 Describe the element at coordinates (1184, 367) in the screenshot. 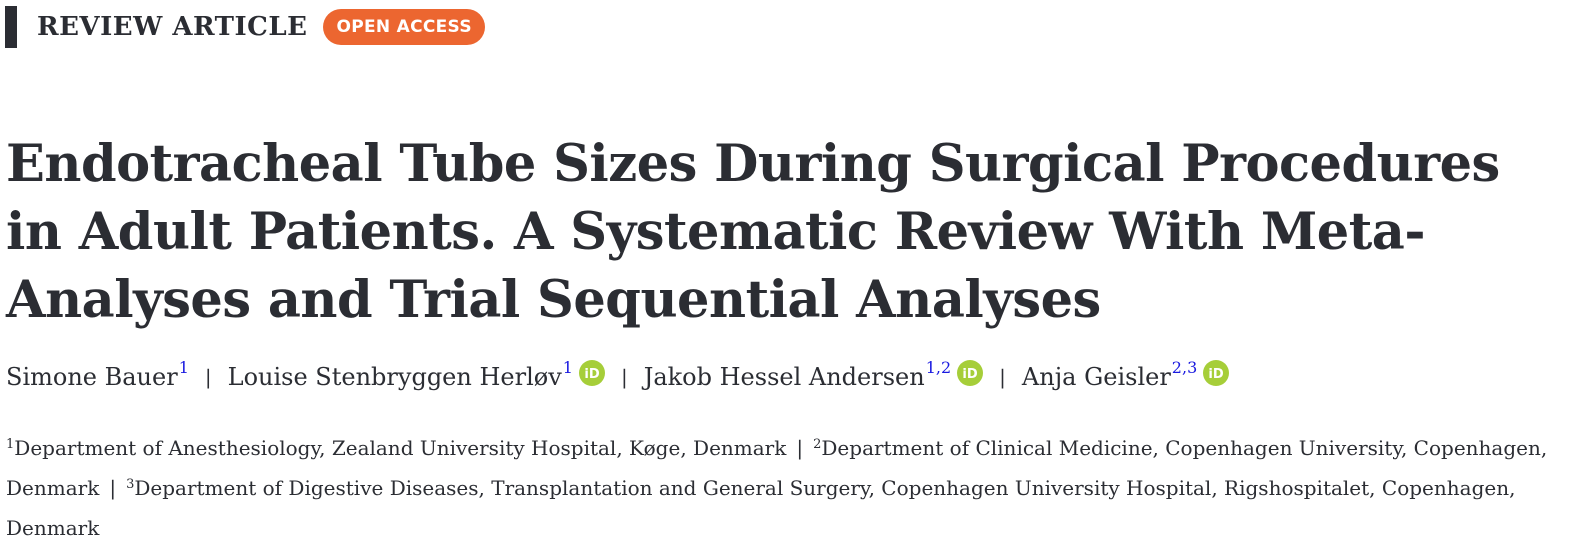

I see `author-affiliation-ref: 2,3` at that location.